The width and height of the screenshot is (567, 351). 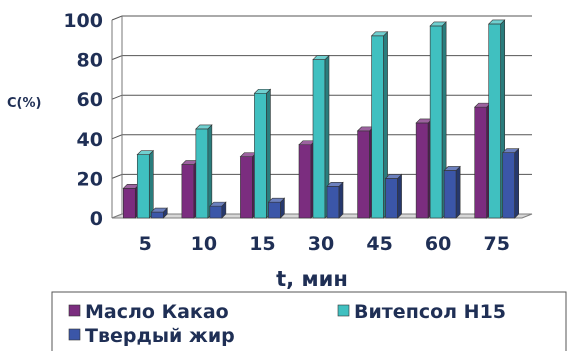 I want to click on x-tick-label: 60, so click(x=438, y=244).